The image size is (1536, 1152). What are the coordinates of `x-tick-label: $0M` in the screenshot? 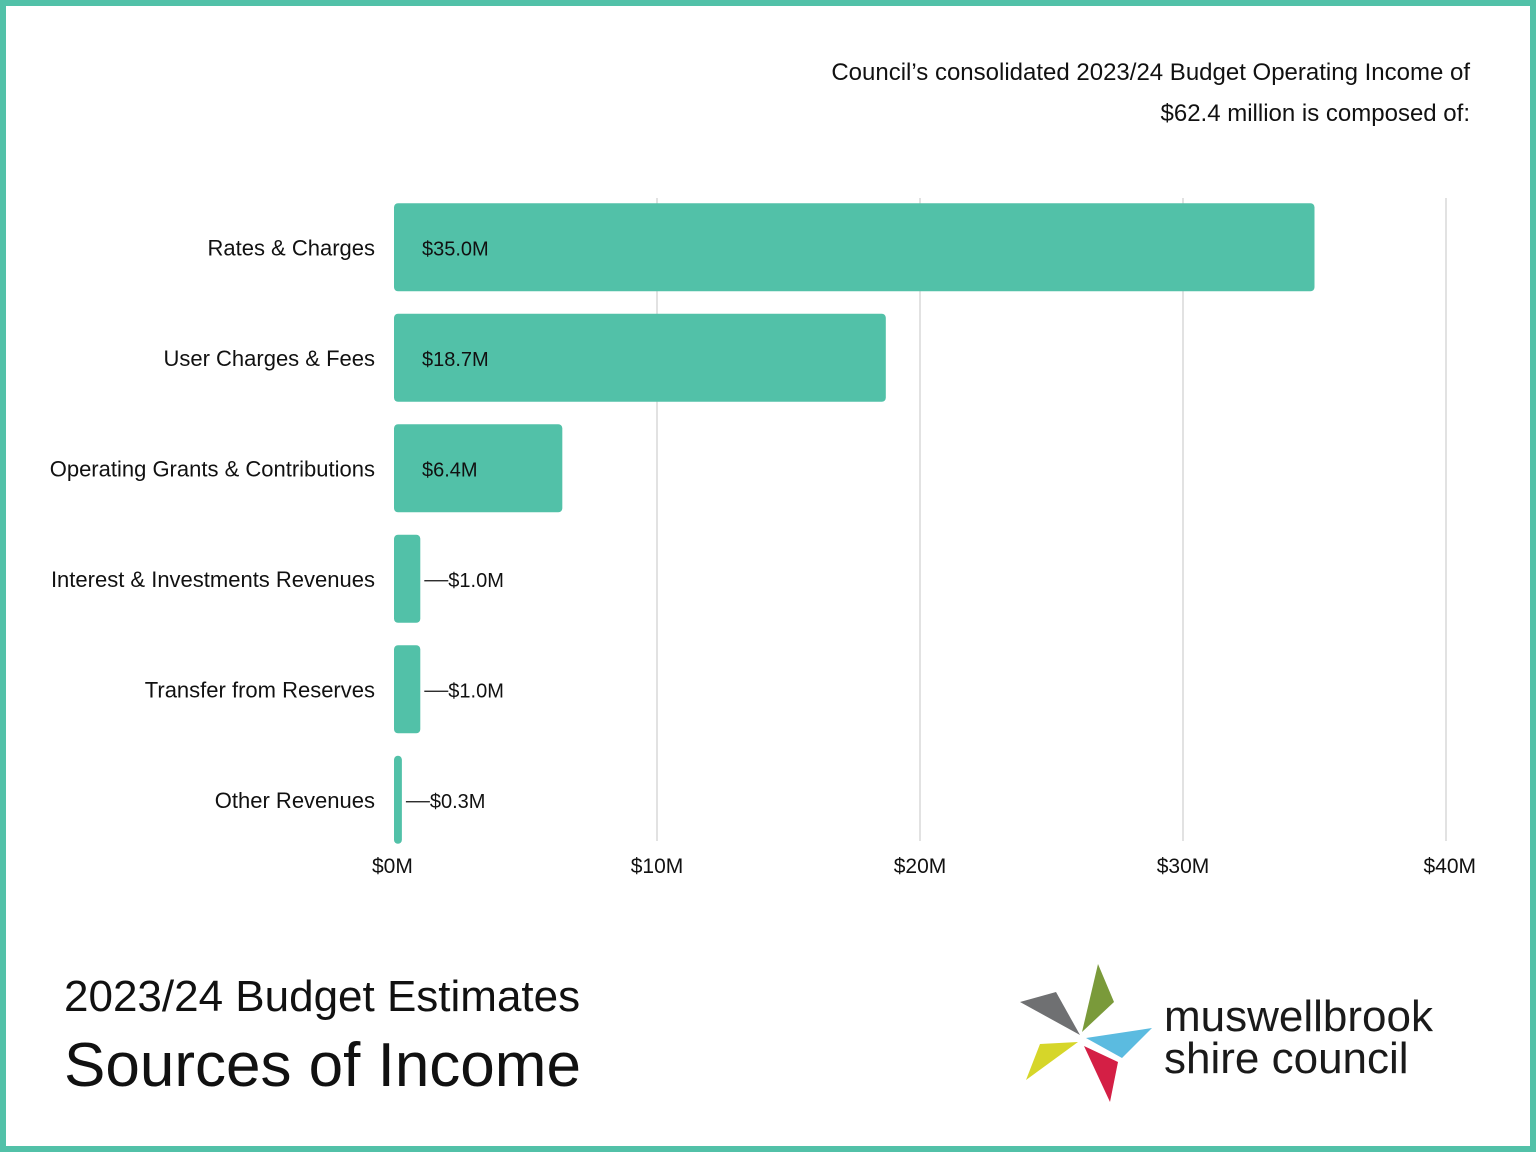 It's located at (392, 866).